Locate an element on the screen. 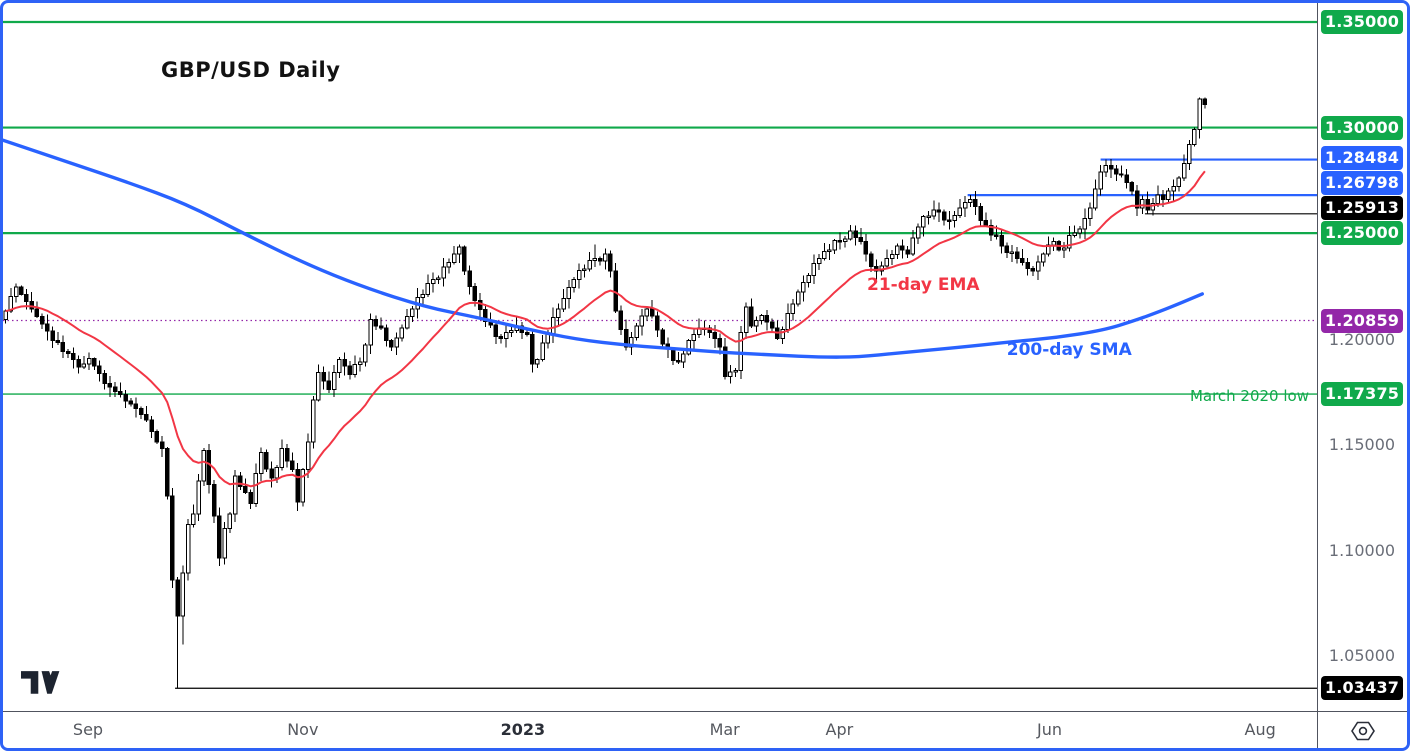 Image resolution: width=1410 pixels, height=751 pixels. price-tick-1.10000: 1.10000 is located at coordinates (1362, 550).